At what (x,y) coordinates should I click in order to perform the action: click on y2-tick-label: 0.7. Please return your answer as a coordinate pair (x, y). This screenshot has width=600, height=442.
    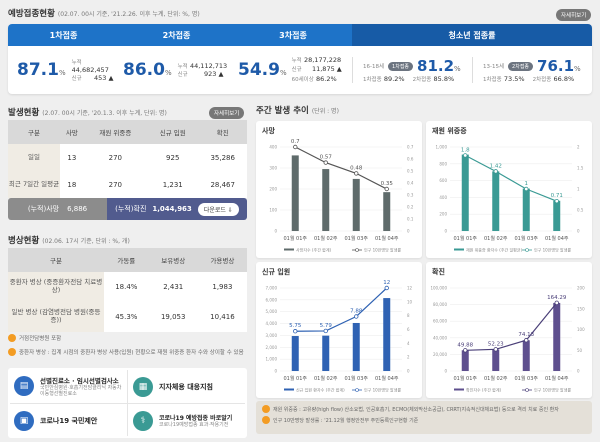
    Looking at the image, I should click on (410, 147).